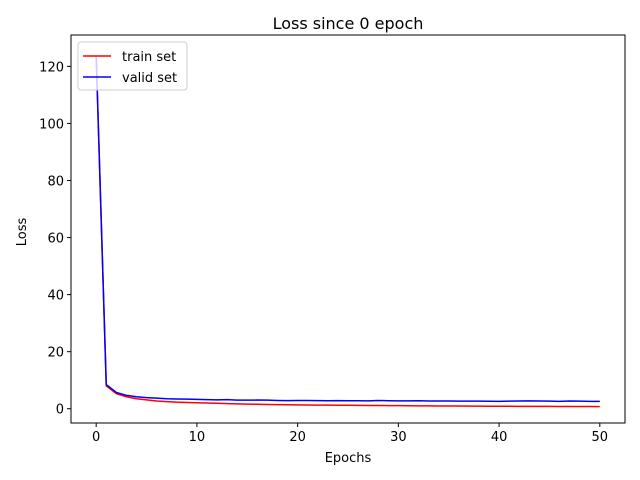 This screenshot has height=480, width=640. What do you see at coordinates (51, 124) in the screenshot?
I see `y-tick-label: 100` at bounding box center [51, 124].